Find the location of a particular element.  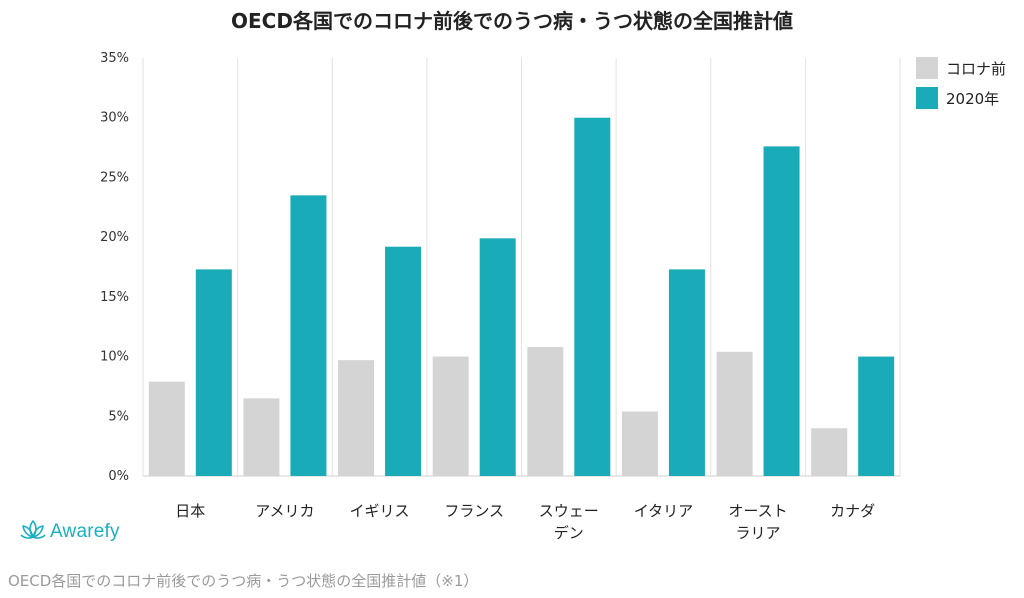

y-tick-label: 25% is located at coordinates (114, 177).